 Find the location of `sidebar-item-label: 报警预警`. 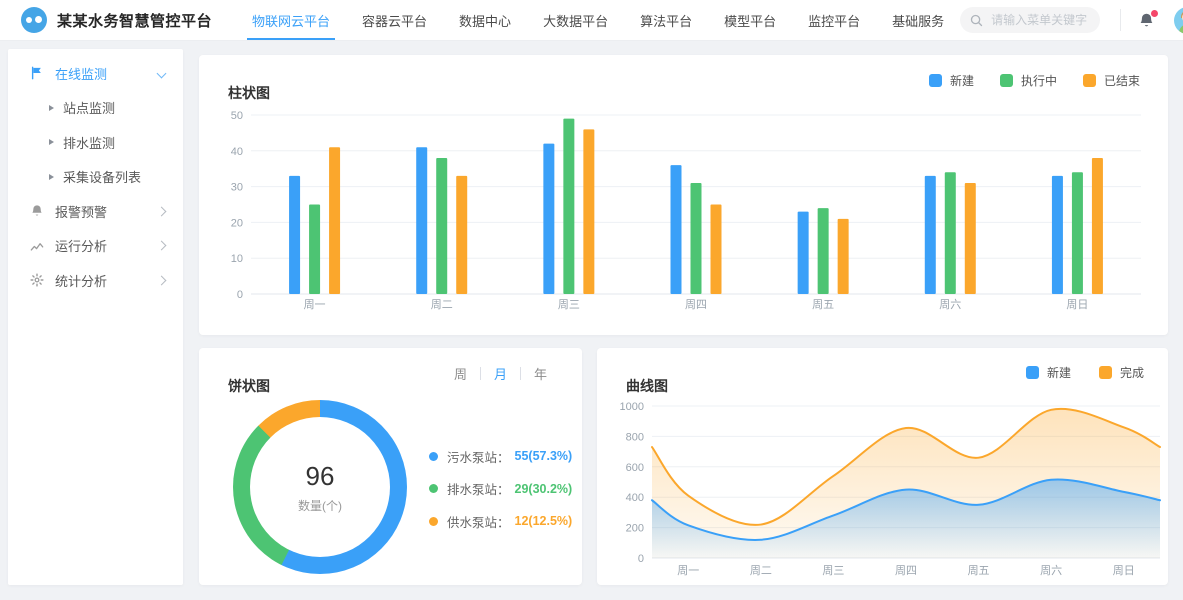

sidebar-item-label: 报警预警 is located at coordinates (81, 212).